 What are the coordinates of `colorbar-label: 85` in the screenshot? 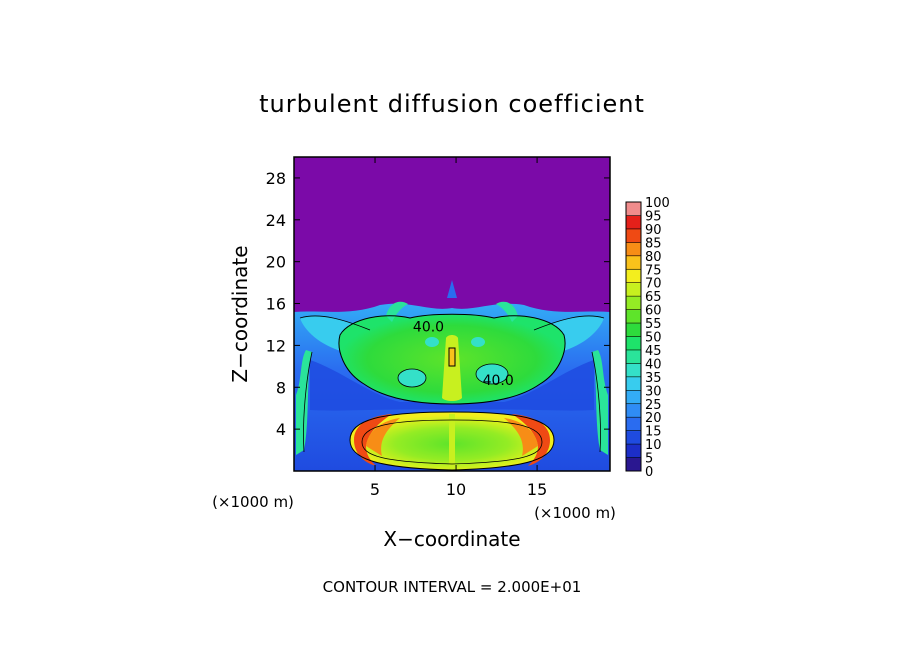 It's located at (653, 243).